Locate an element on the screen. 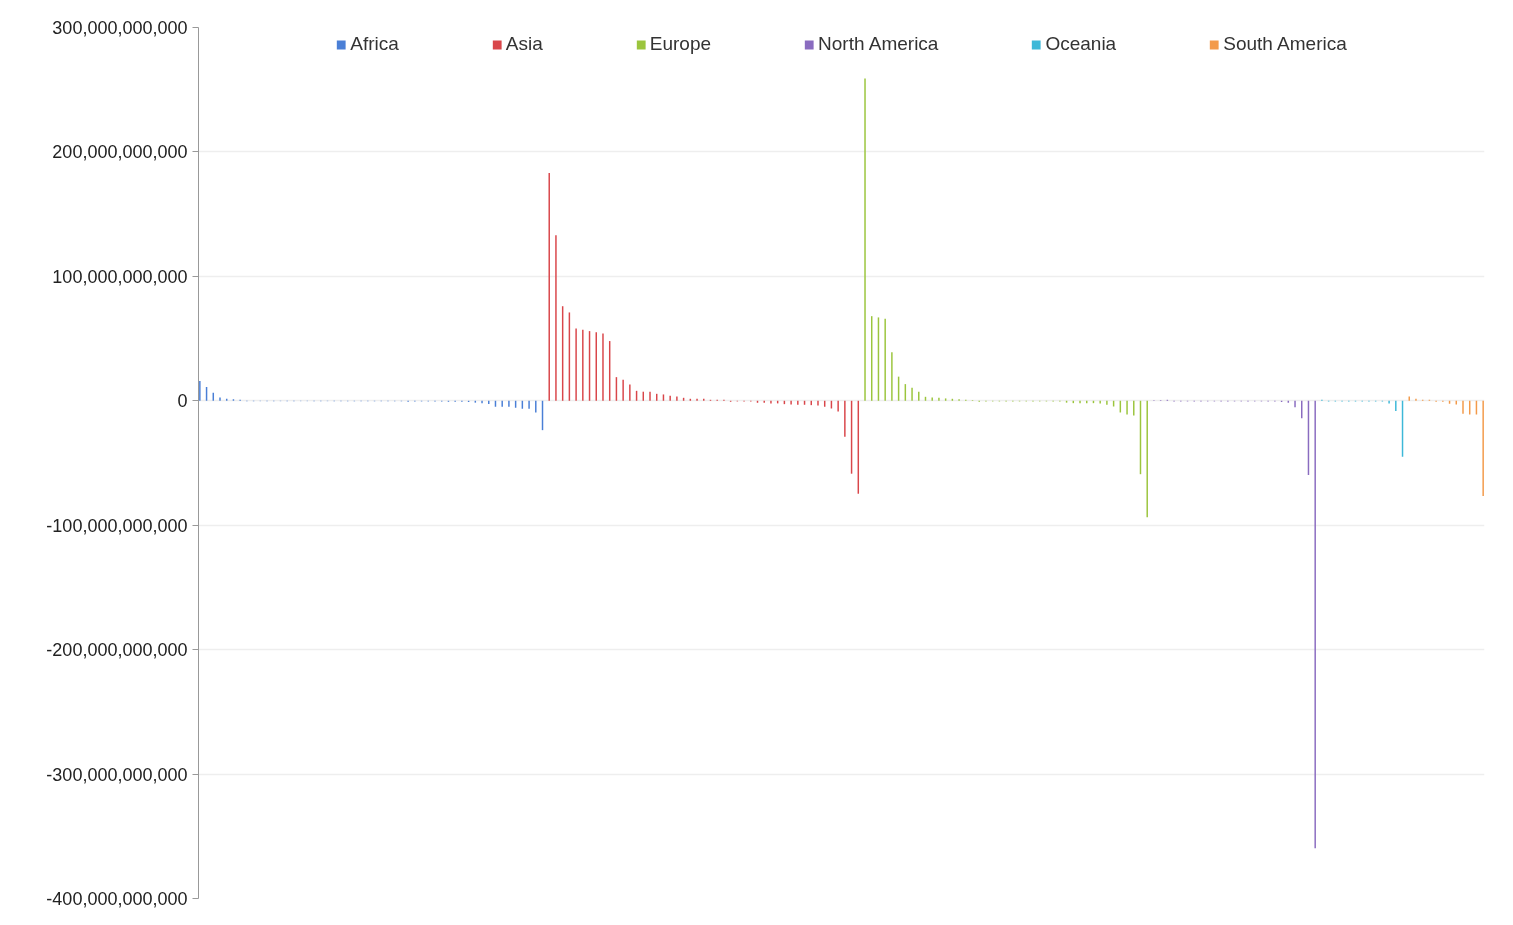 The width and height of the screenshot is (1513, 925). legend-label: Europe is located at coordinates (680, 44).